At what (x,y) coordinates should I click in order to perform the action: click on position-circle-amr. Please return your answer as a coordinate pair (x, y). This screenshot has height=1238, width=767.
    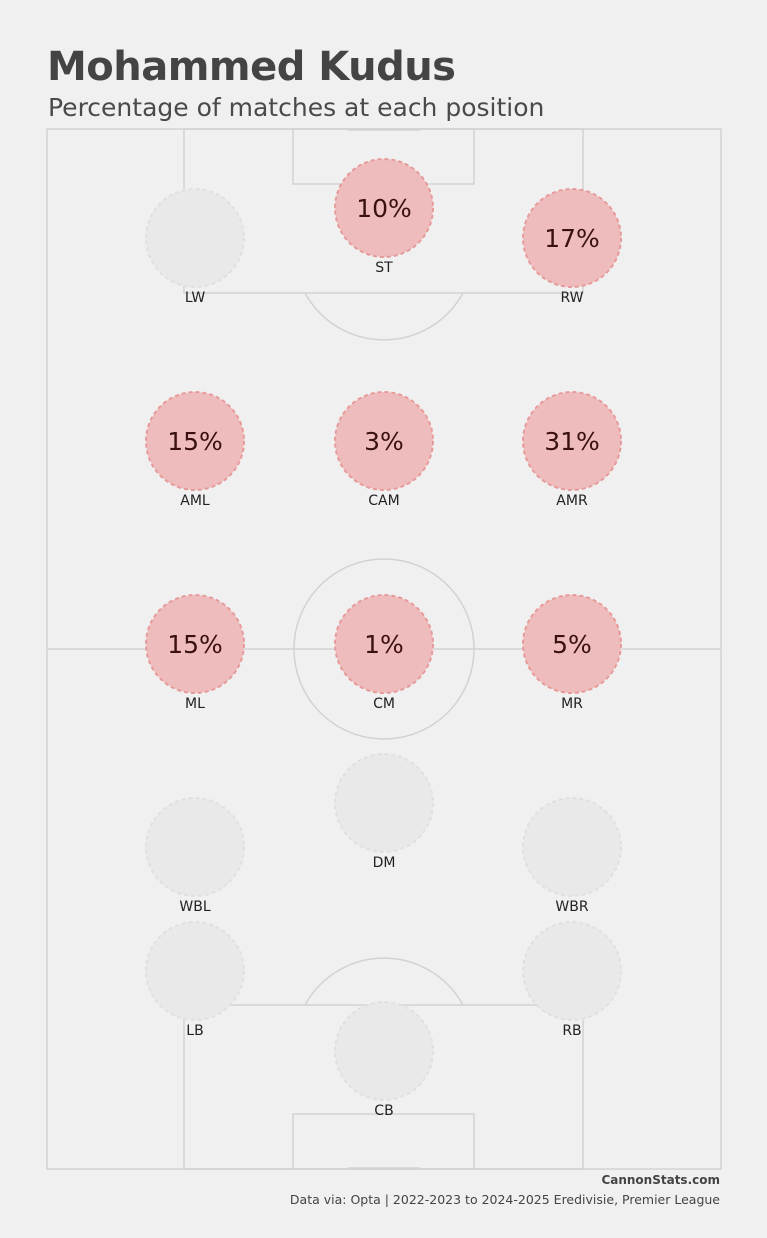
    Looking at the image, I should click on (572, 441).